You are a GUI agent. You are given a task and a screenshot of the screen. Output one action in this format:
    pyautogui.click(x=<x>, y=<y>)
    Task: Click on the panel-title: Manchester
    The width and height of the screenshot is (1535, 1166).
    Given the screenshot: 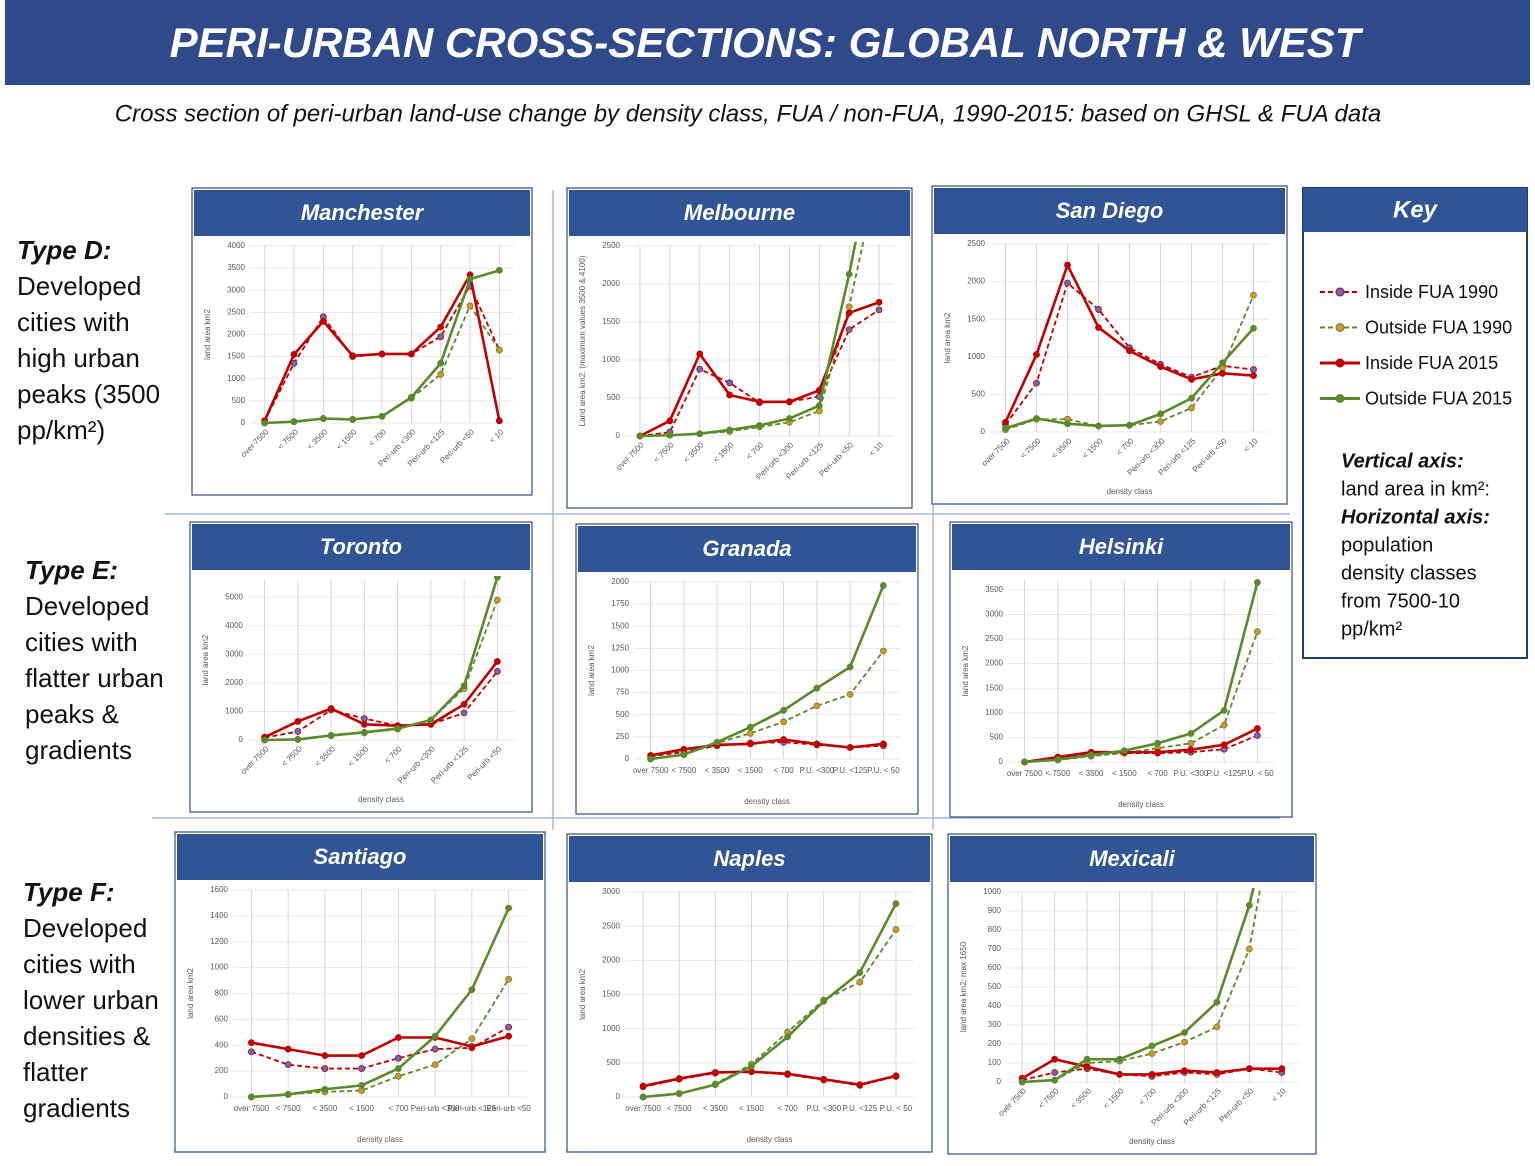 What is the action you would take?
    pyautogui.click(x=363, y=212)
    